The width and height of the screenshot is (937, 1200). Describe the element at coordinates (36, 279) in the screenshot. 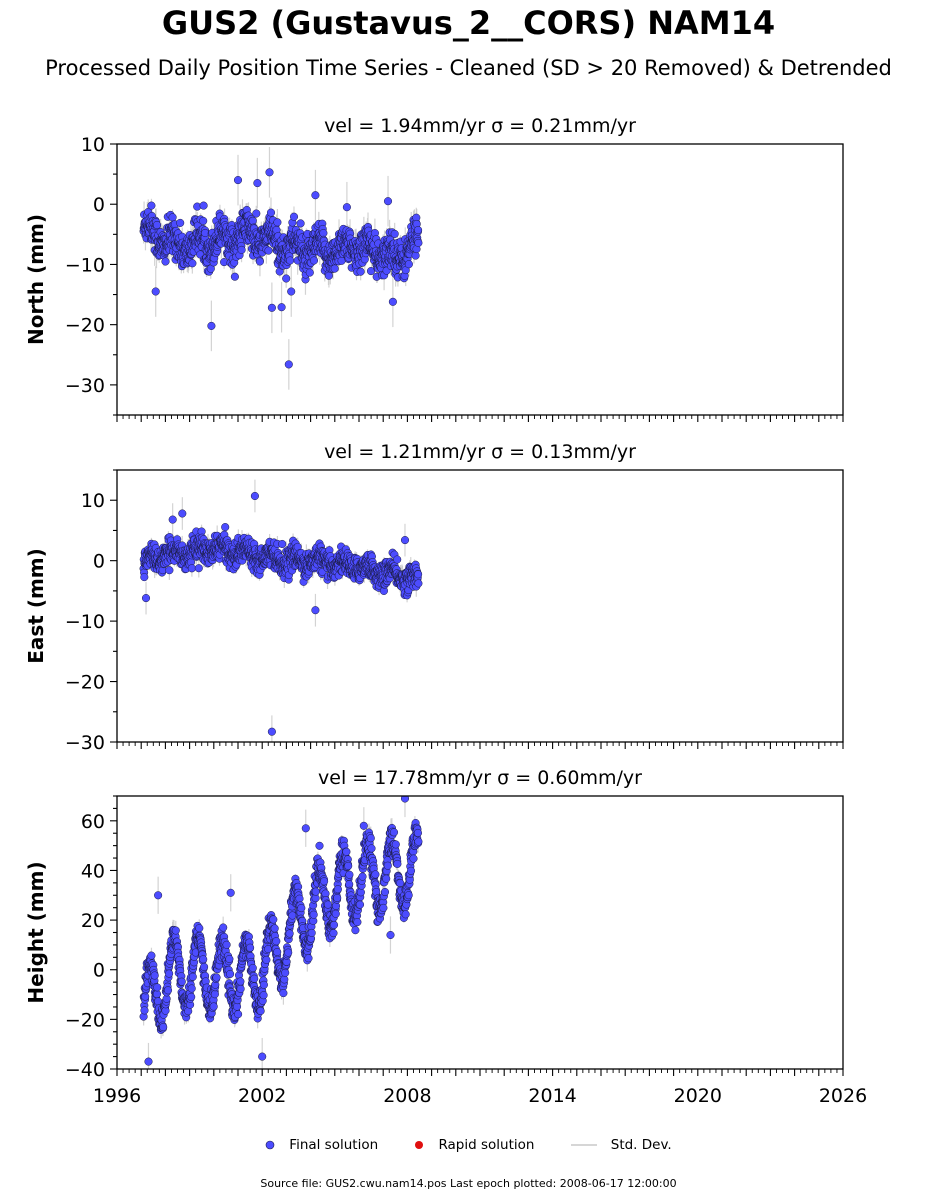

I see `y-axis-label-north: North (mm)` at that location.